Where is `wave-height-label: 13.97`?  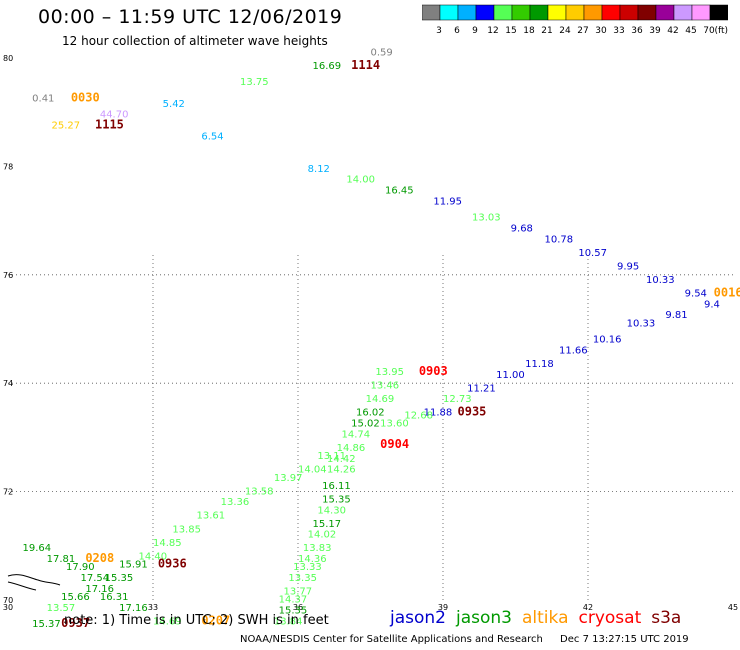 wave-height-label: 13.97 is located at coordinates (288, 478).